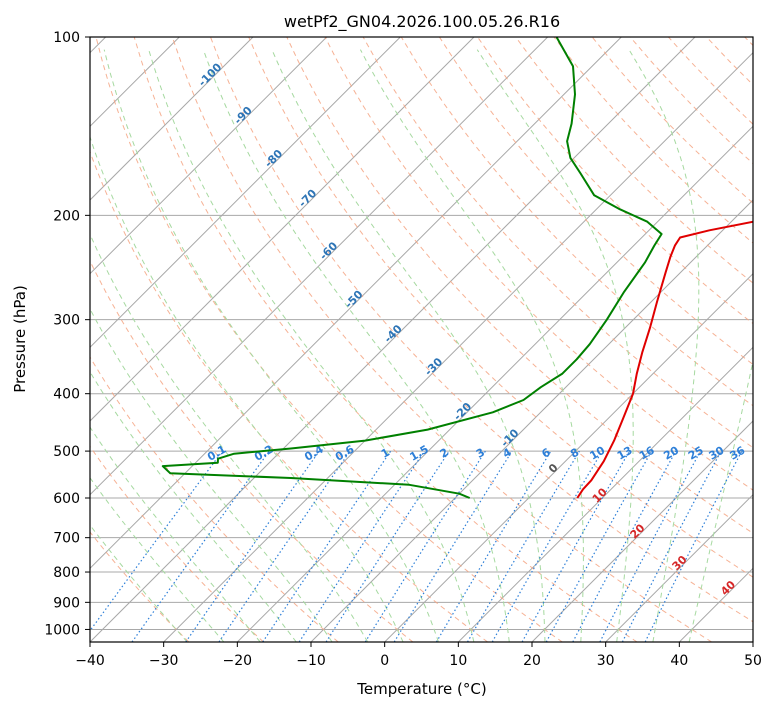 The image size is (775, 708). I want to click on x-tick-label: 50, so click(753, 661).